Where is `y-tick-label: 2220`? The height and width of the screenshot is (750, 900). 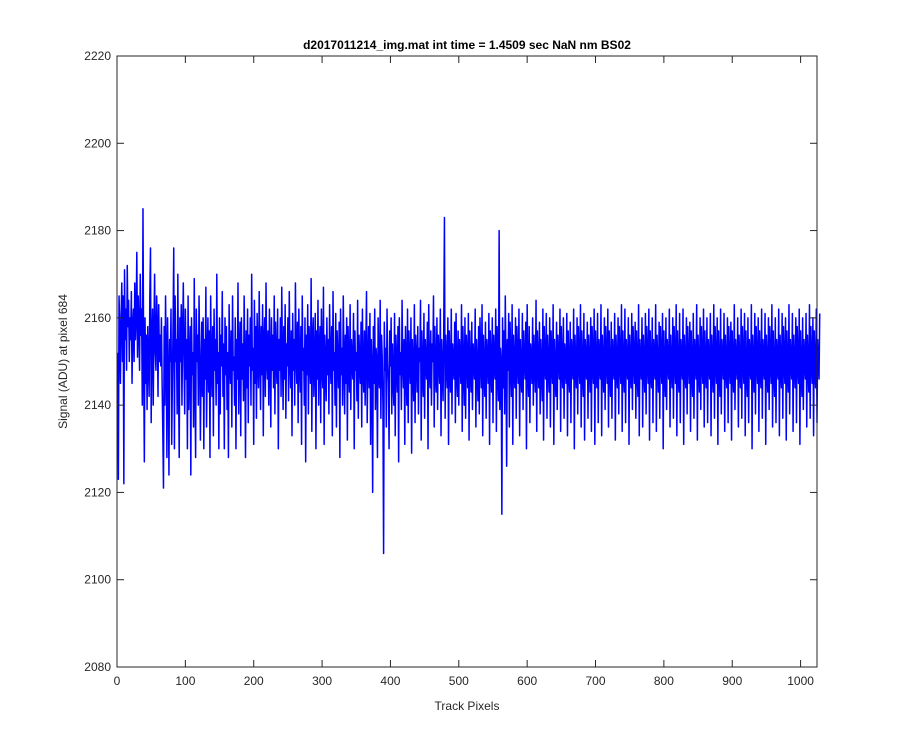
y-tick-label: 2220 is located at coordinates (97, 56).